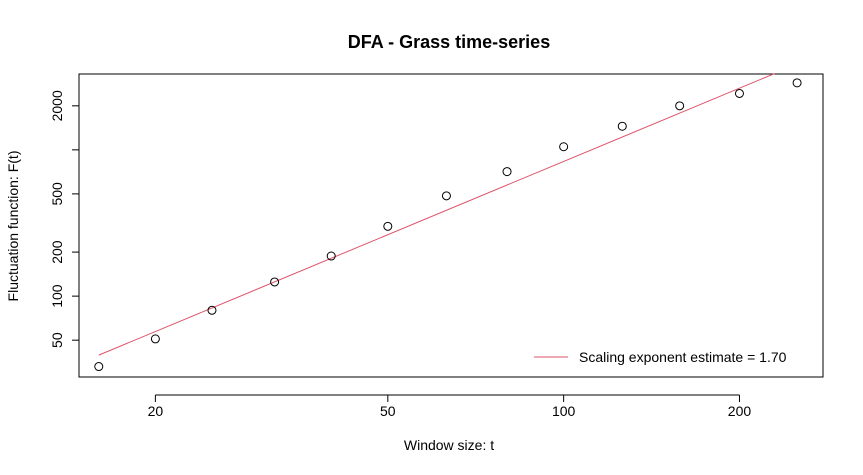  I want to click on chart-title: DFA - Grass time-series, so click(449, 42).